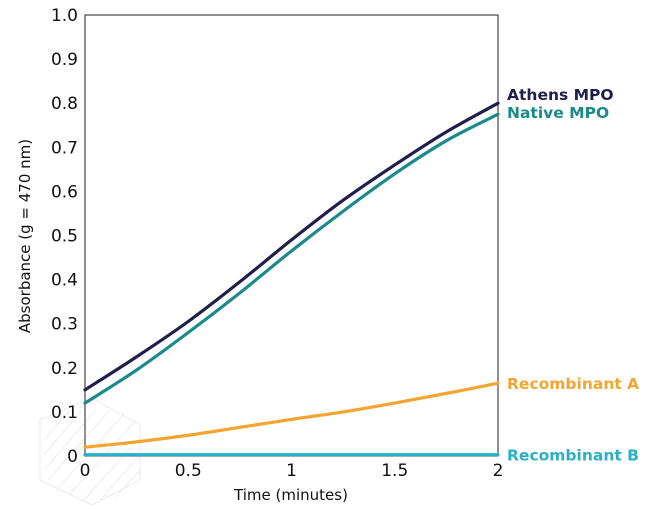 This screenshot has width=654, height=509. Describe the element at coordinates (64, 281) in the screenshot. I see `y-tick-label: 0.4` at that location.